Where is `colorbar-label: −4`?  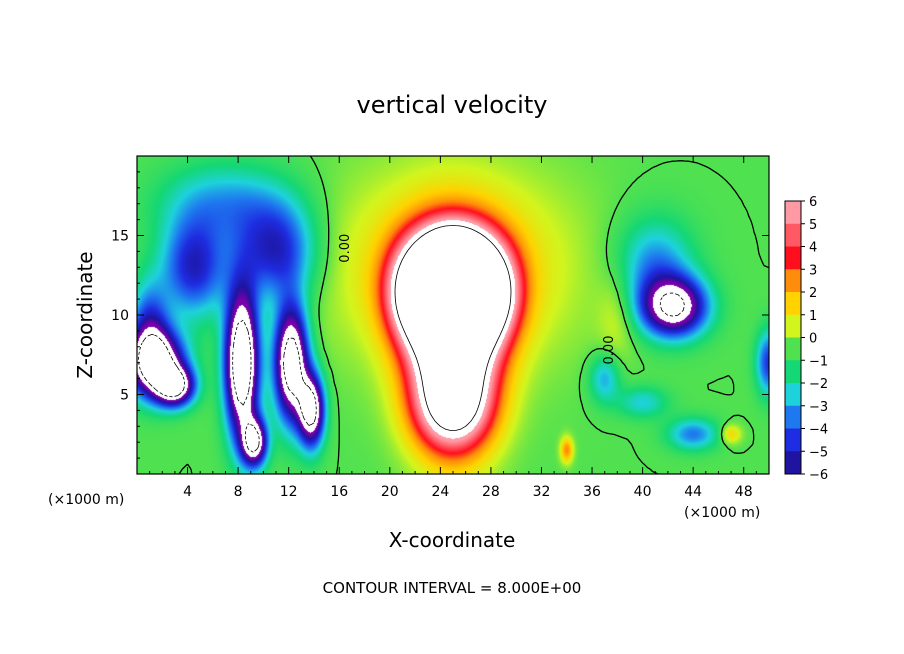
colorbar-label: −4 is located at coordinates (818, 430).